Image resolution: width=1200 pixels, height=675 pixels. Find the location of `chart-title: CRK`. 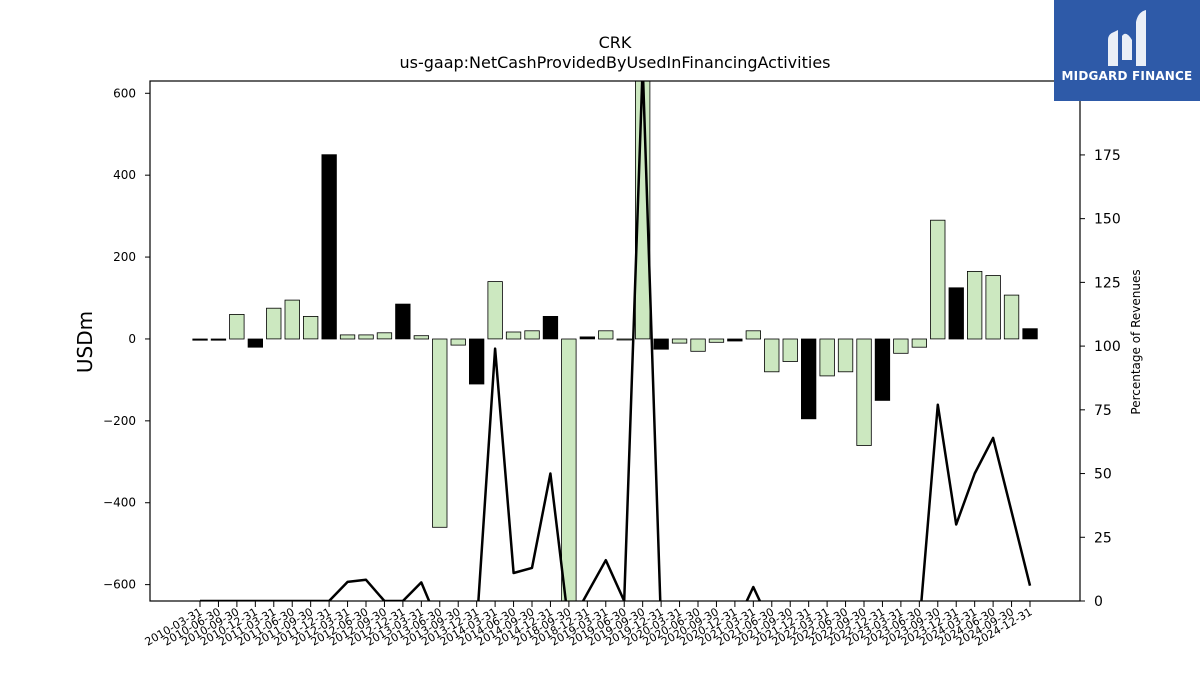

chart-title: CRK is located at coordinates (615, 42).